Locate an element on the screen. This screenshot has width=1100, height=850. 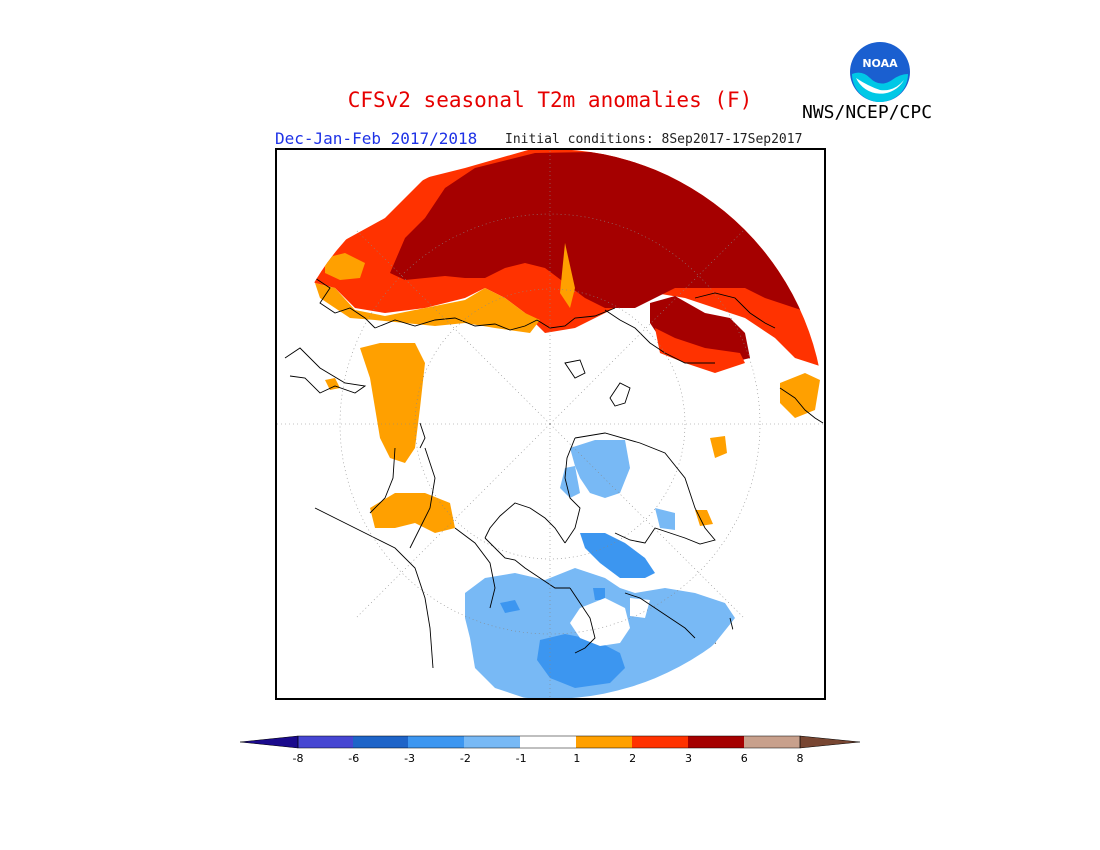
initial-conditions-label: Initial conditions: 8Sep2017-17Sep2017 is located at coordinates (654, 139).